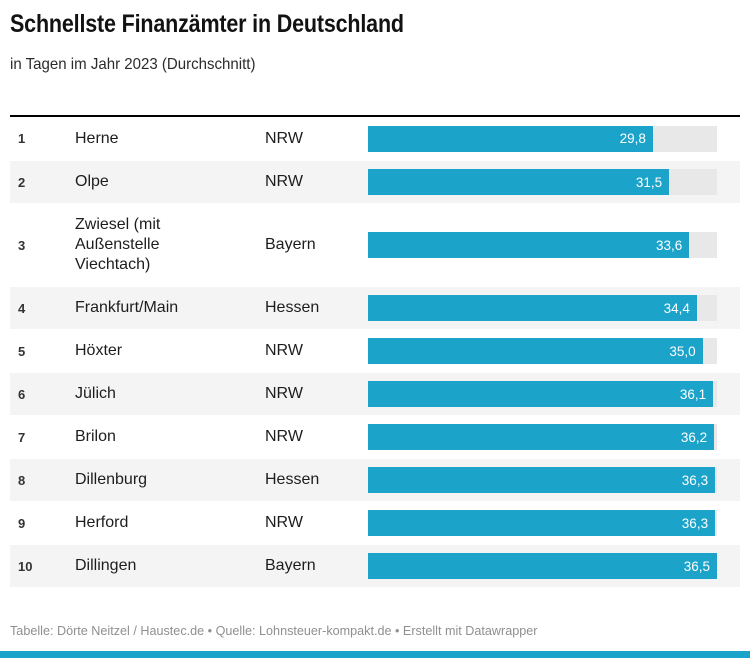  I want to click on row-name: Zwiesel (mit Außenstelle Viechtach), so click(118, 244).